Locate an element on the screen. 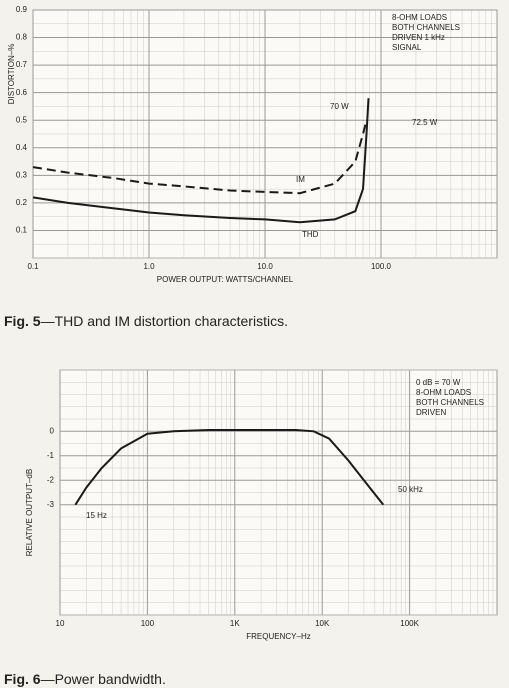 The width and height of the screenshot is (509, 688). x-tick-label: 10 is located at coordinates (60, 623).